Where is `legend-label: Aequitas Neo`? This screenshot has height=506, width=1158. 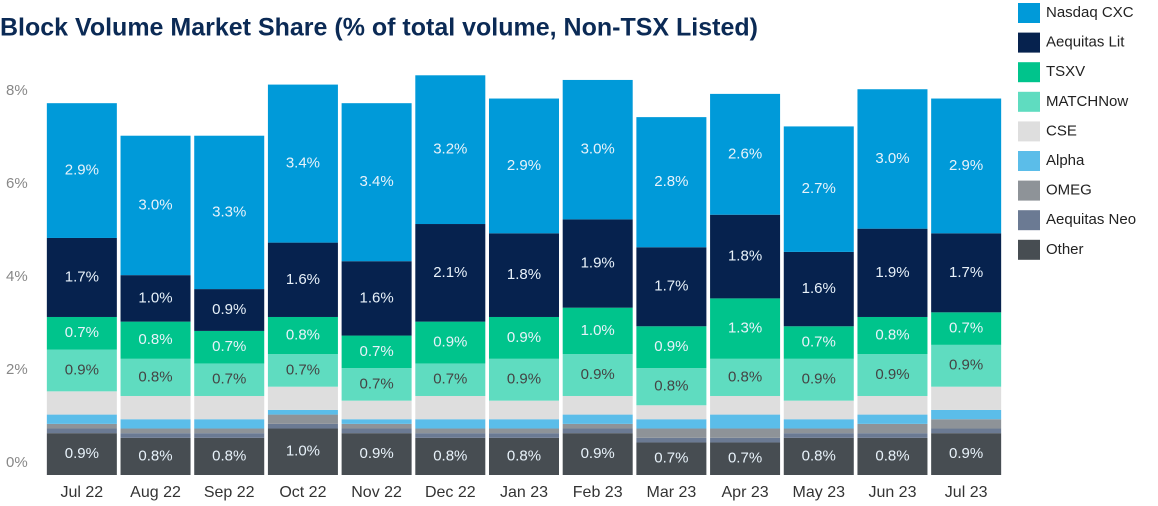 legend-label: Aequitas Neo is located at coordinates (1091, 219).